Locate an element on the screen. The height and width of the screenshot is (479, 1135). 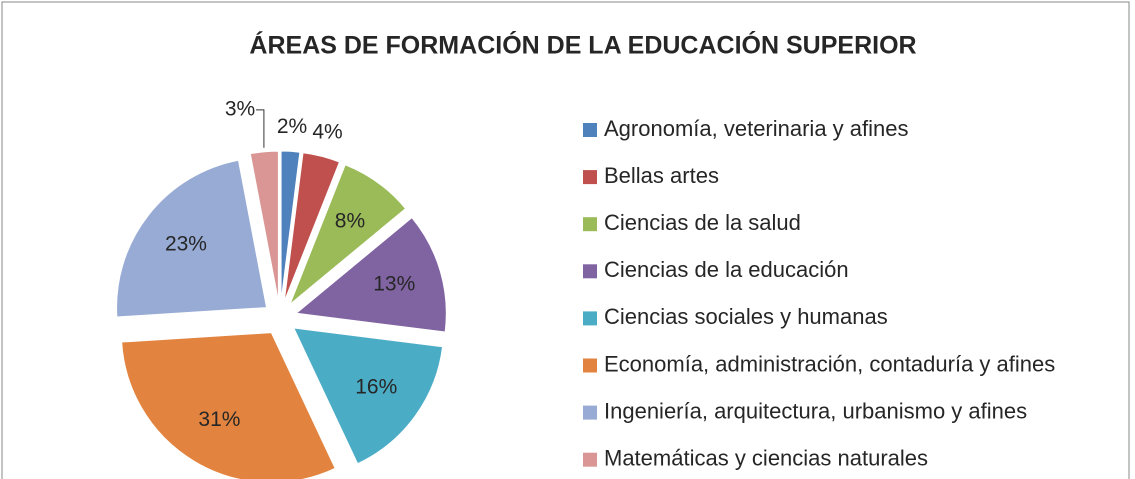
legend-label: Agronomía, veterinaria y afines is located at coordinates (756, 128).